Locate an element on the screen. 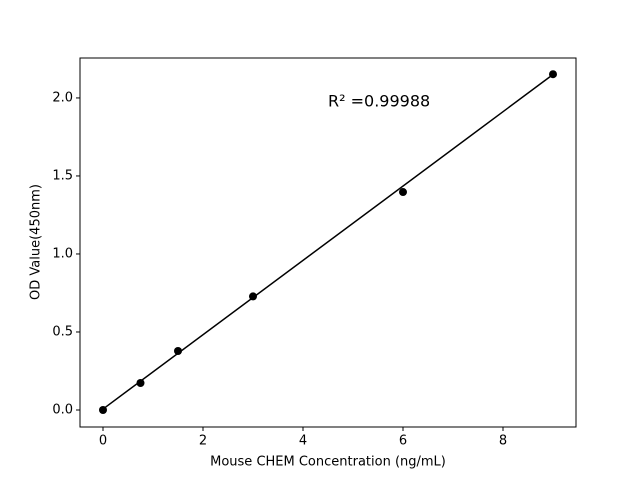  y-tick-label: 1.5 is located at coordinates (62, 175).